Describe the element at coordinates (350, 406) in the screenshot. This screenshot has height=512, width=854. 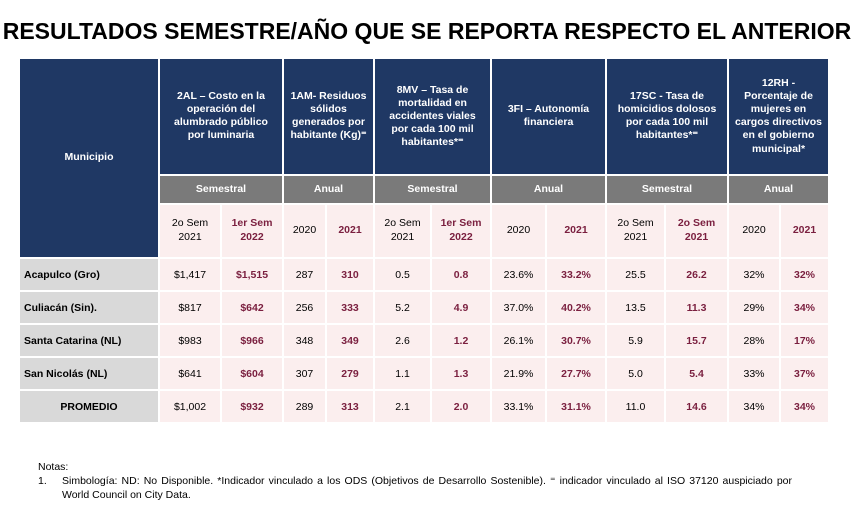
I see `table-cell: 313` at that location.